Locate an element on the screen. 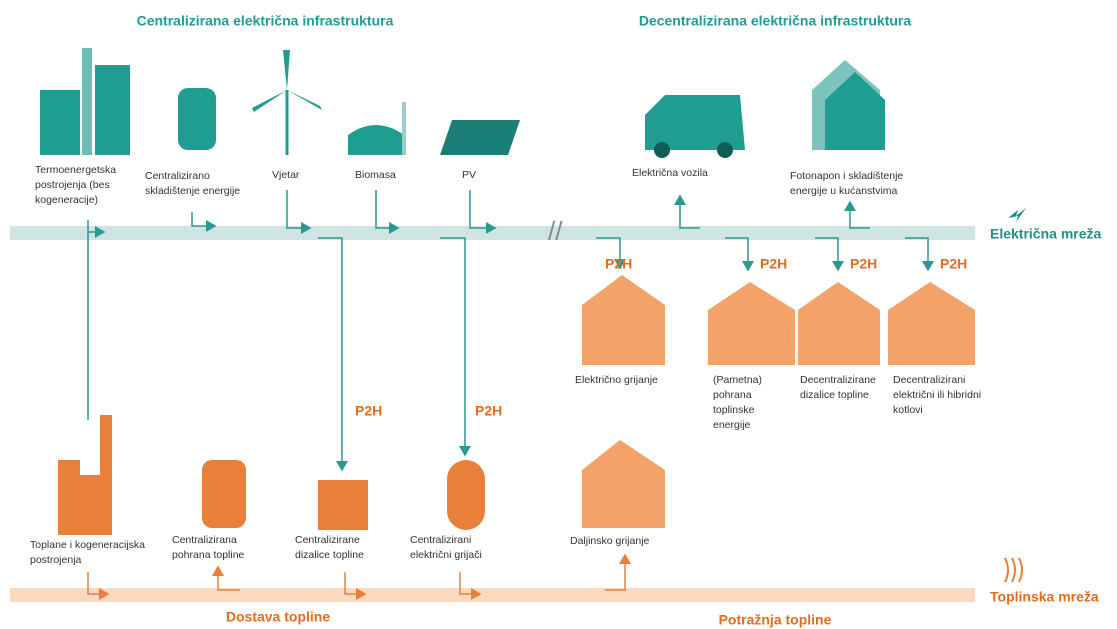 The height and width of the screenshot is (629, 1117). node-label: energije is located at coordinates (732, 425).